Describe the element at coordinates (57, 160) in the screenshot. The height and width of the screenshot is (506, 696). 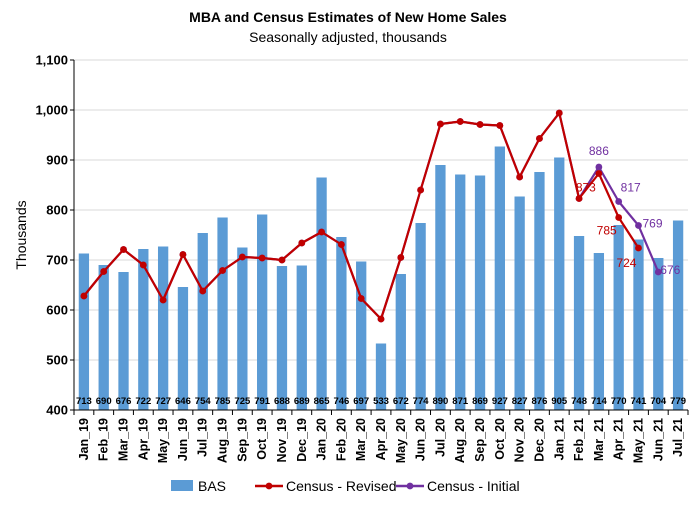
I see `y-tick-label: 900` at that location.